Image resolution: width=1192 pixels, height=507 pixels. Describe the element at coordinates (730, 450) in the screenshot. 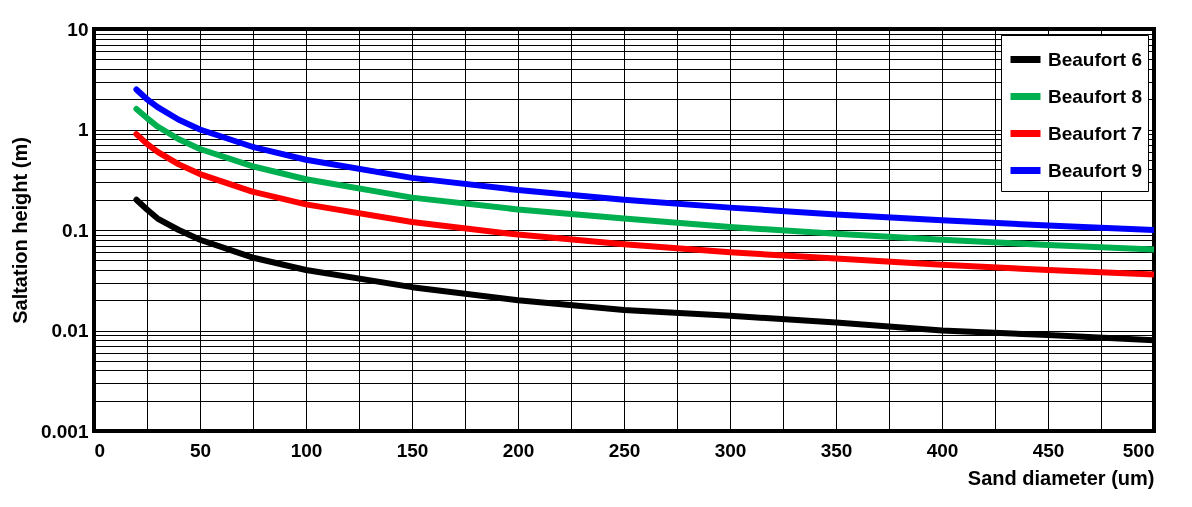

I see `x-tick-label: 300` at that location.